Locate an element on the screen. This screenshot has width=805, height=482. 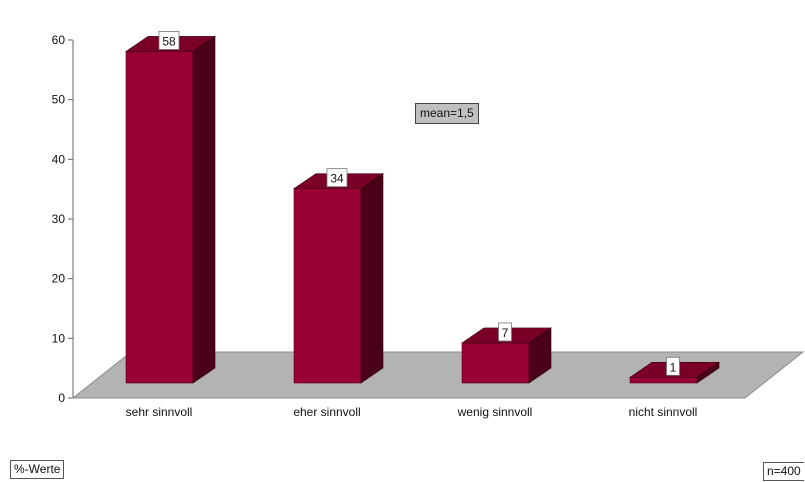
value-label: 34 is located at coordinates (337, 178).